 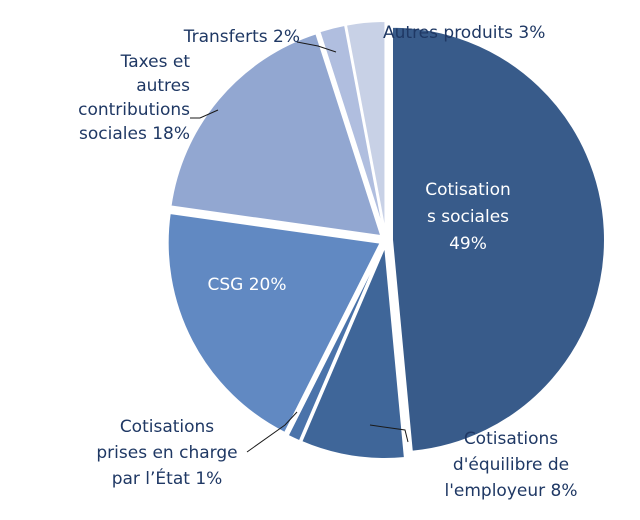 I want to click on slice-label-6: Autres produits 3%, so click(x=464, y=33).